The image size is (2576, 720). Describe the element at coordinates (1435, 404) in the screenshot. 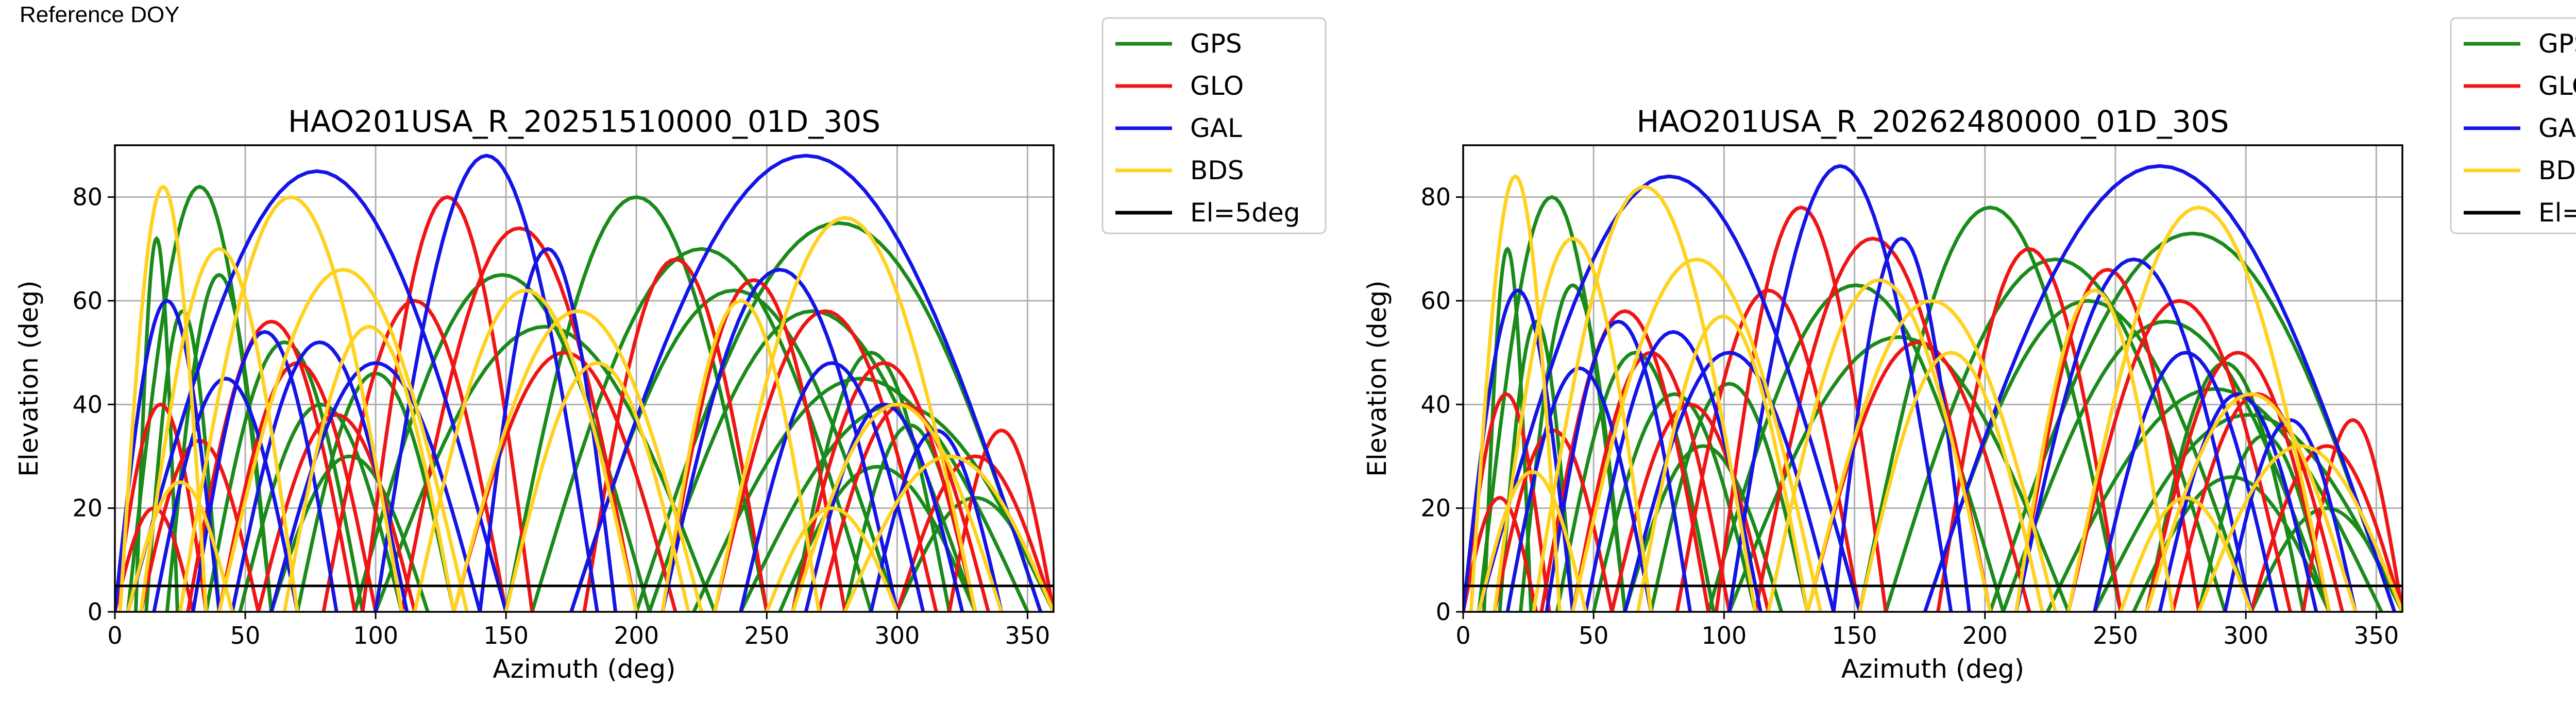

I see `y-tick-label: 40` at that location.